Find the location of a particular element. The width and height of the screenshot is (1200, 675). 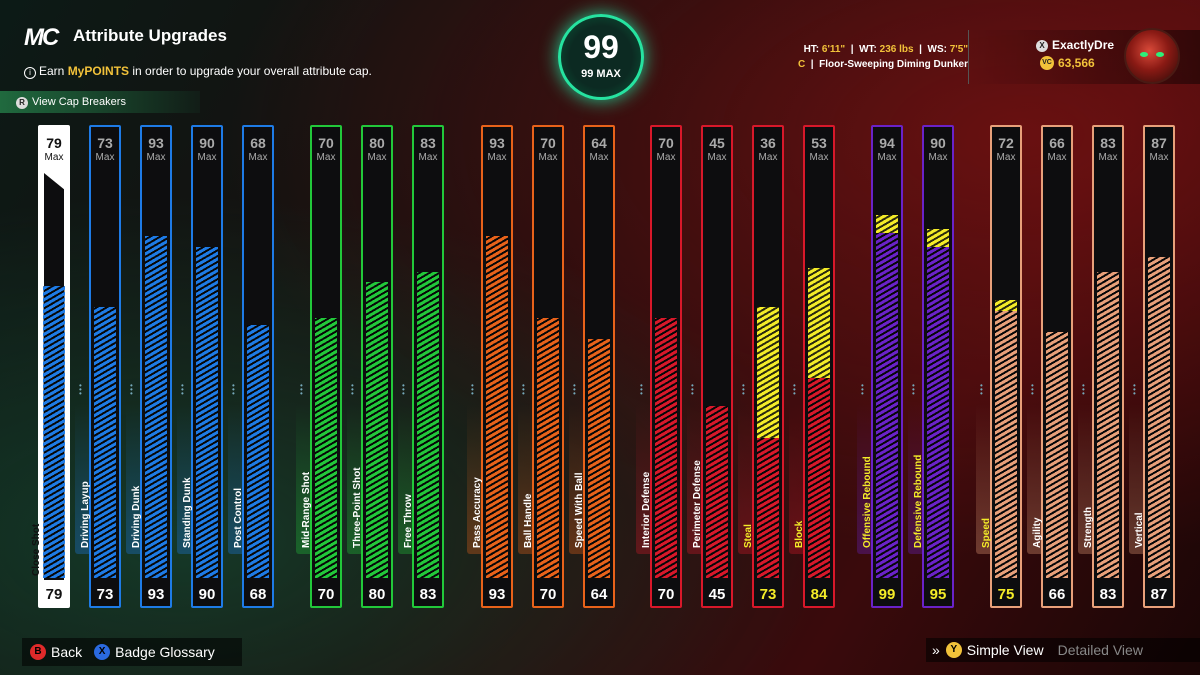

attribute-bar-pass-accuracy: 93 Max 93 Pass Accuracy • • • is located at coordinates (490, 366).